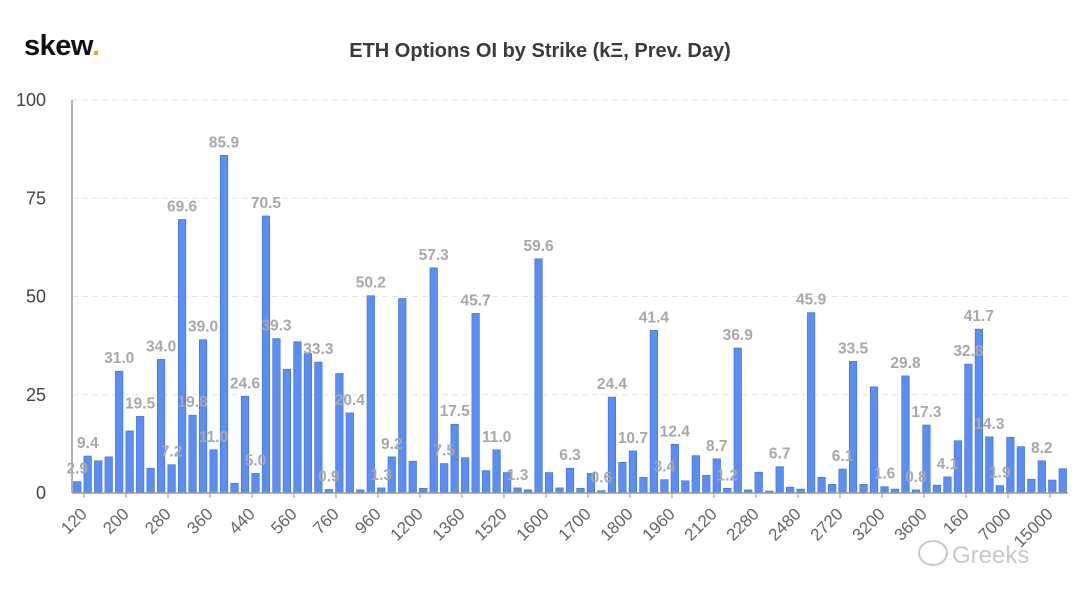 The width and height of the screenshot is (1080, 603). I want to click on data-label: 50.2, so click(371, 283).